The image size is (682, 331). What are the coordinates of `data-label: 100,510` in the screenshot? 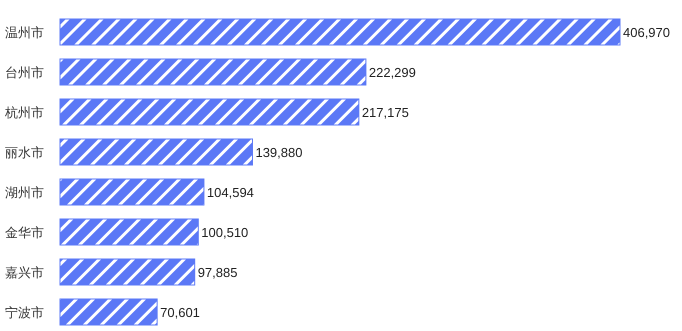 It's located at (224, 232).